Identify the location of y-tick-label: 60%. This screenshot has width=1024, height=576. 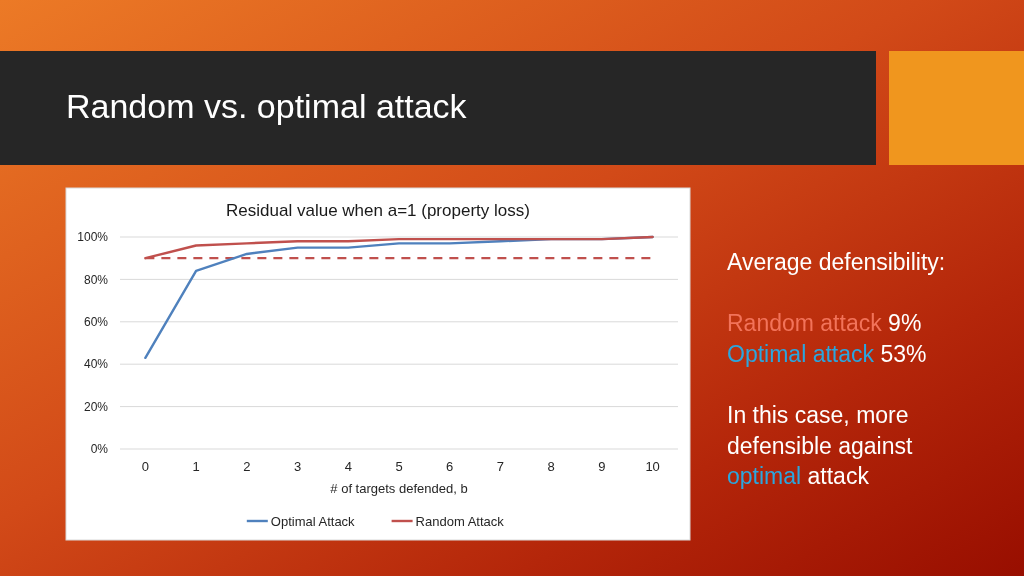
(96, 322).